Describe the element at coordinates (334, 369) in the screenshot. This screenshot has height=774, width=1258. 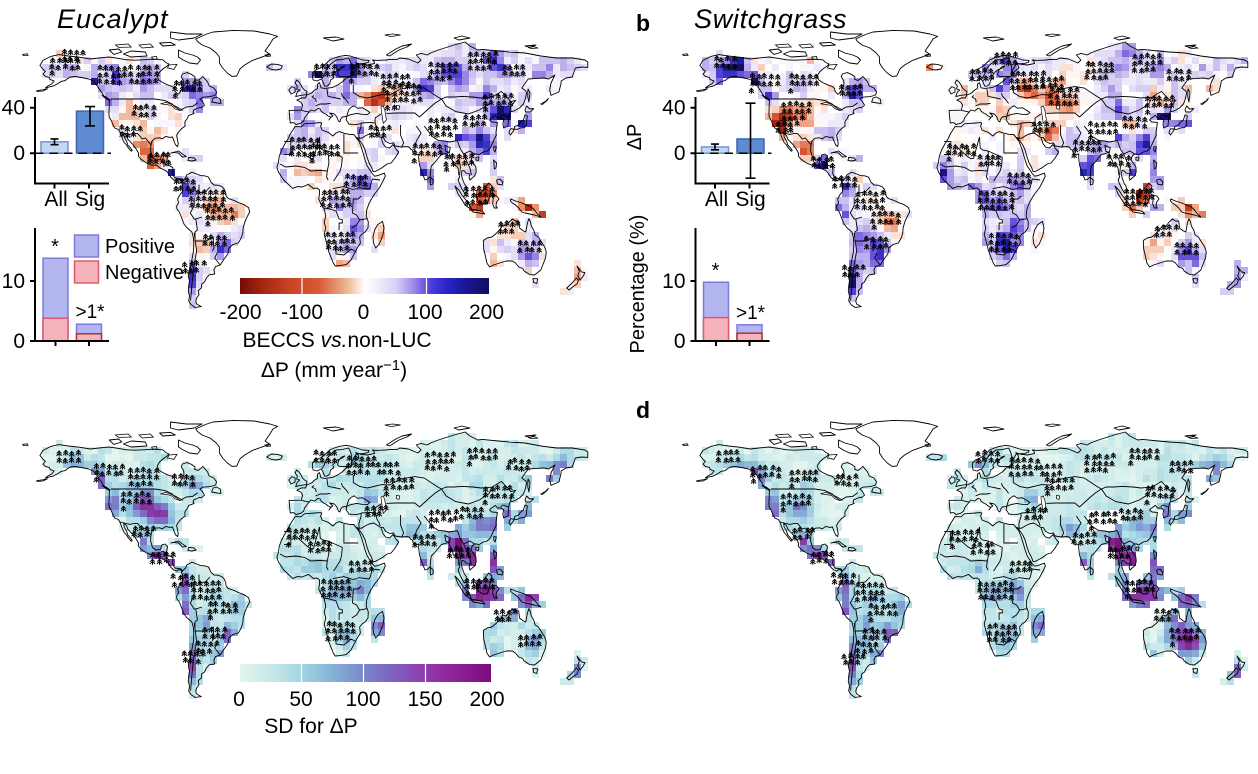
I see `svg-text: ΔP (mm year−1)` at that location.